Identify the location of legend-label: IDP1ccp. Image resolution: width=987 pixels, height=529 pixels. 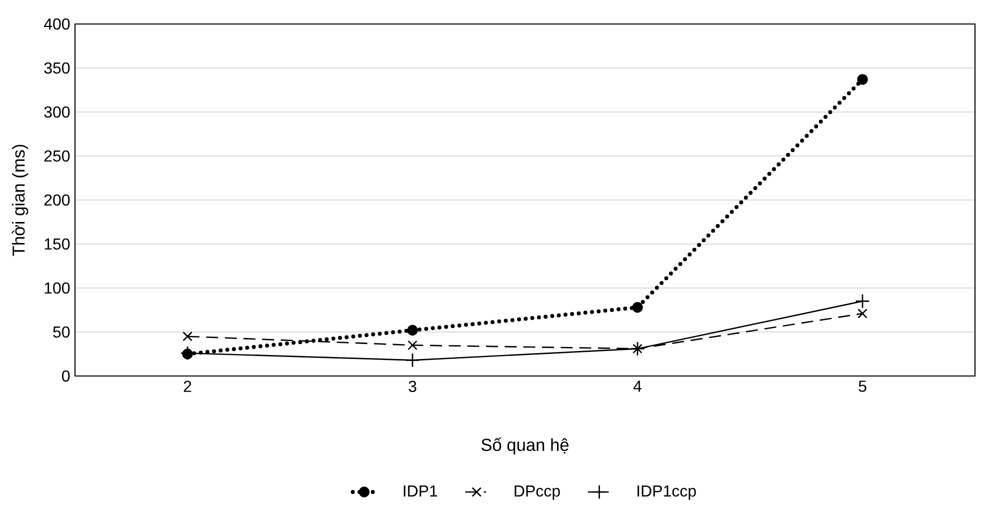
(667, 493).